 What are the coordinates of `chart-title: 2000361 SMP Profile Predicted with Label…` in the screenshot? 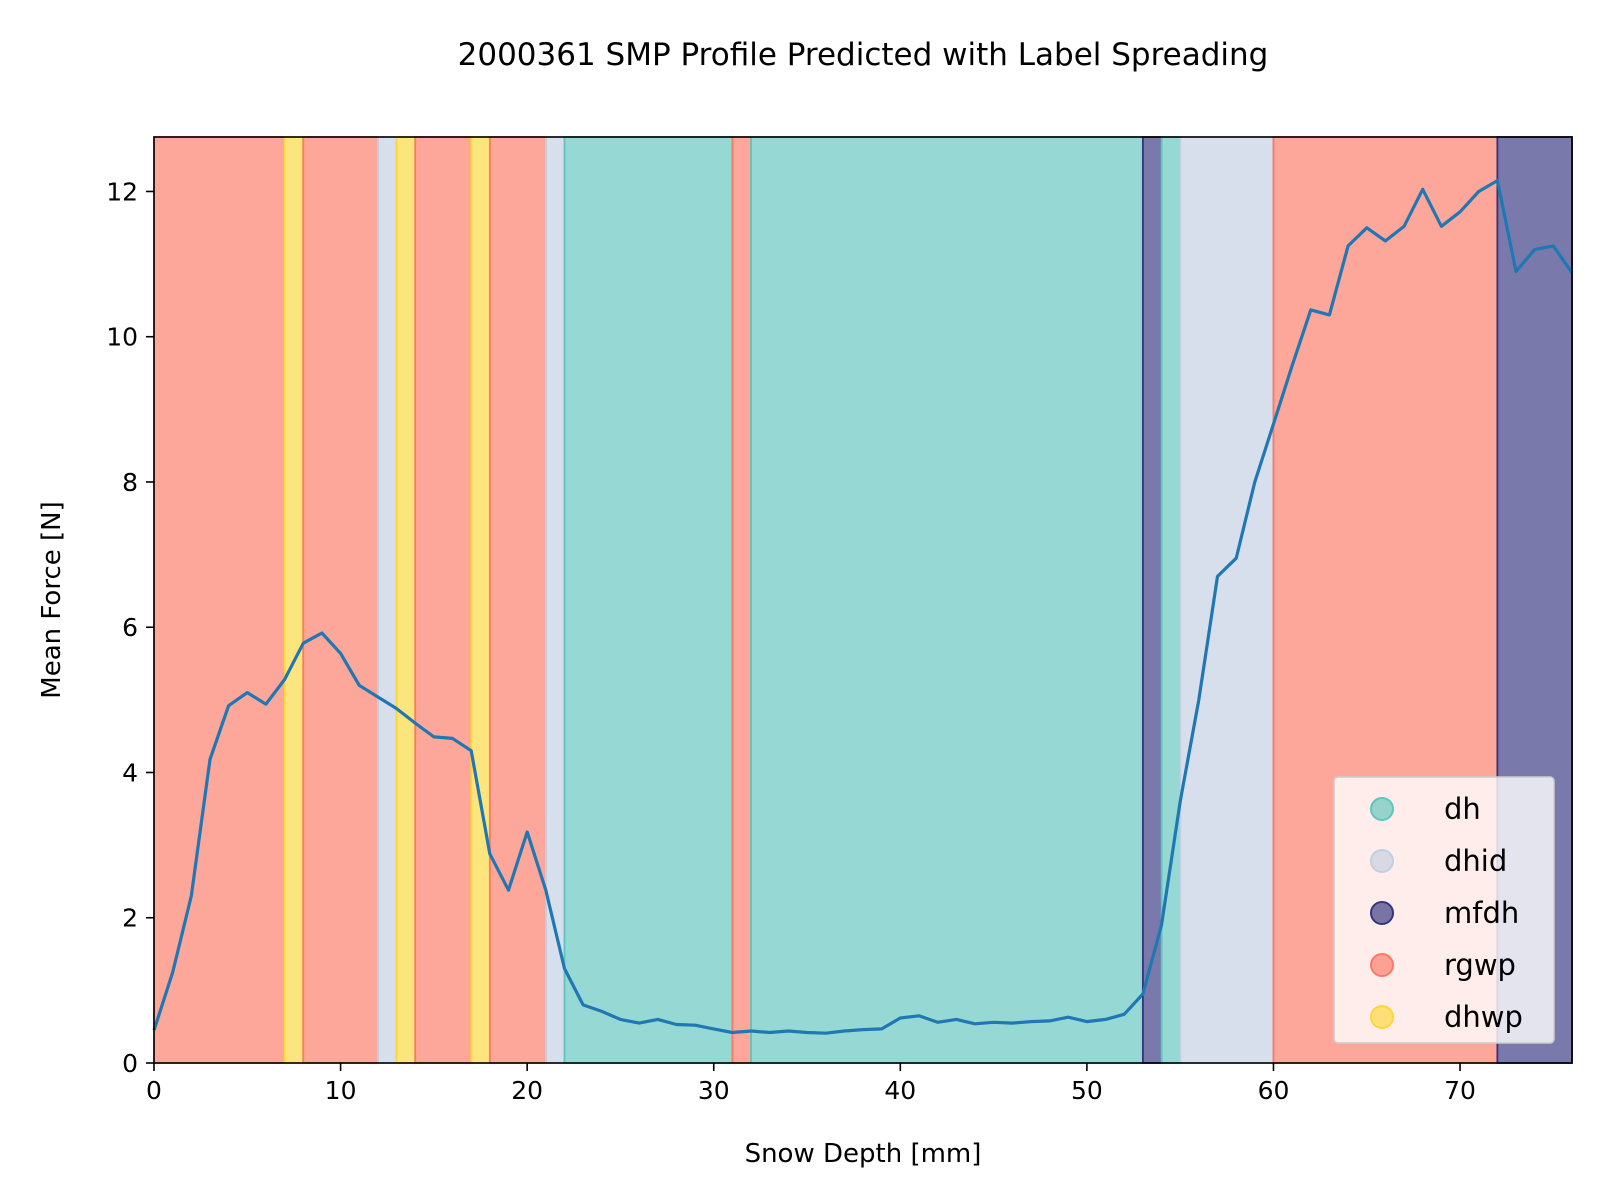 It's located at (863, 55).